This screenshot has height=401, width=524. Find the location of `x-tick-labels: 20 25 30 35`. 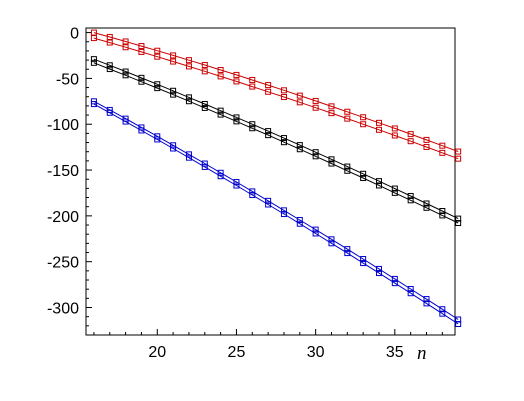

x-tick-labels: 20 25 30 35 is located at coordinates (275, 352).